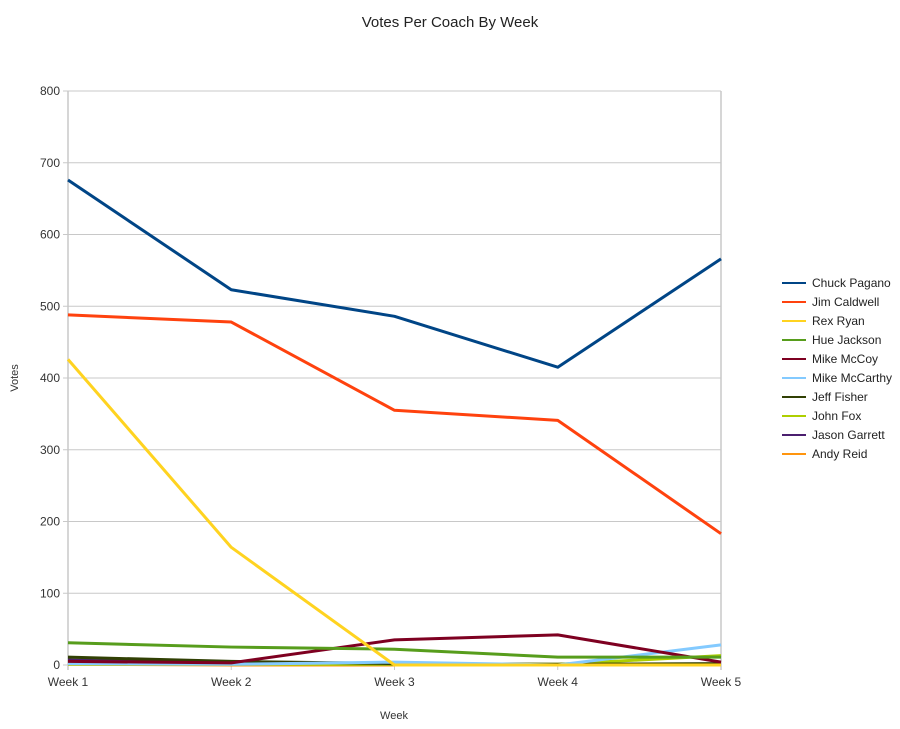 Image resolution: width=900 pixels, height=729 pixels. I want to click on series-line-hue-jackson, so click(394, 650).